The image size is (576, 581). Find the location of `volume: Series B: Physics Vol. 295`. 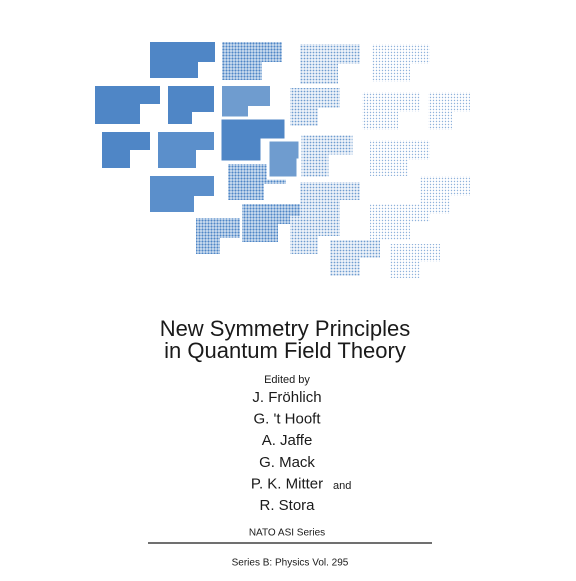

volume: Series B: Physics Vol. 295 is located at coordinates (290, 563).